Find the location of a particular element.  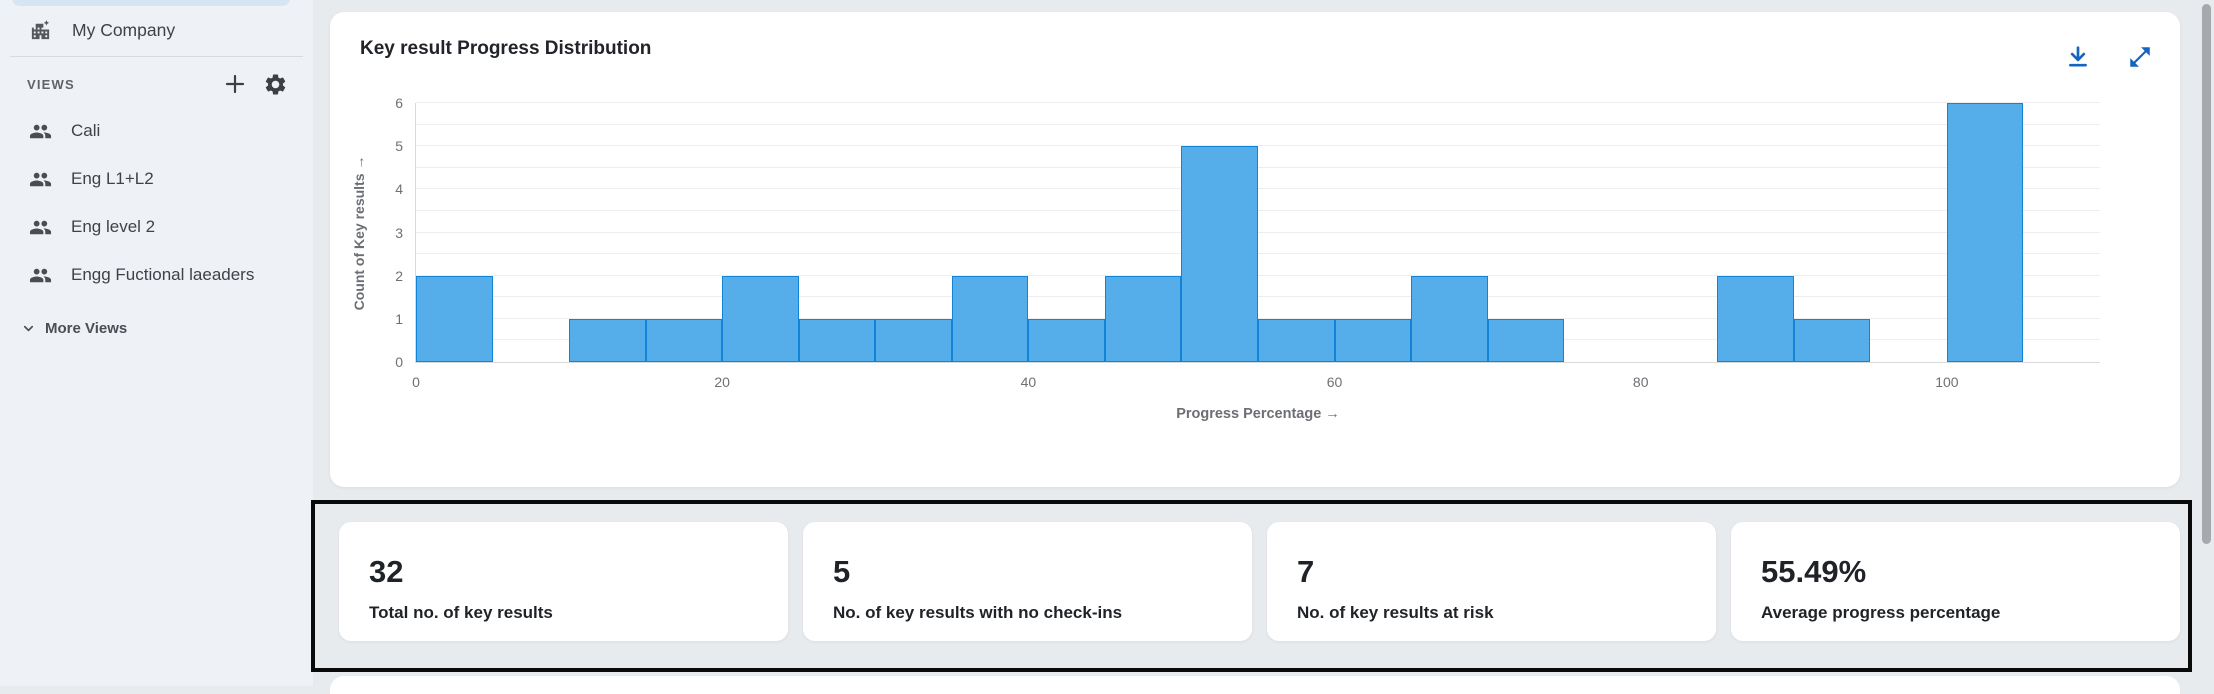

y-tick-label: 0 is located at coordinates (399, 362).